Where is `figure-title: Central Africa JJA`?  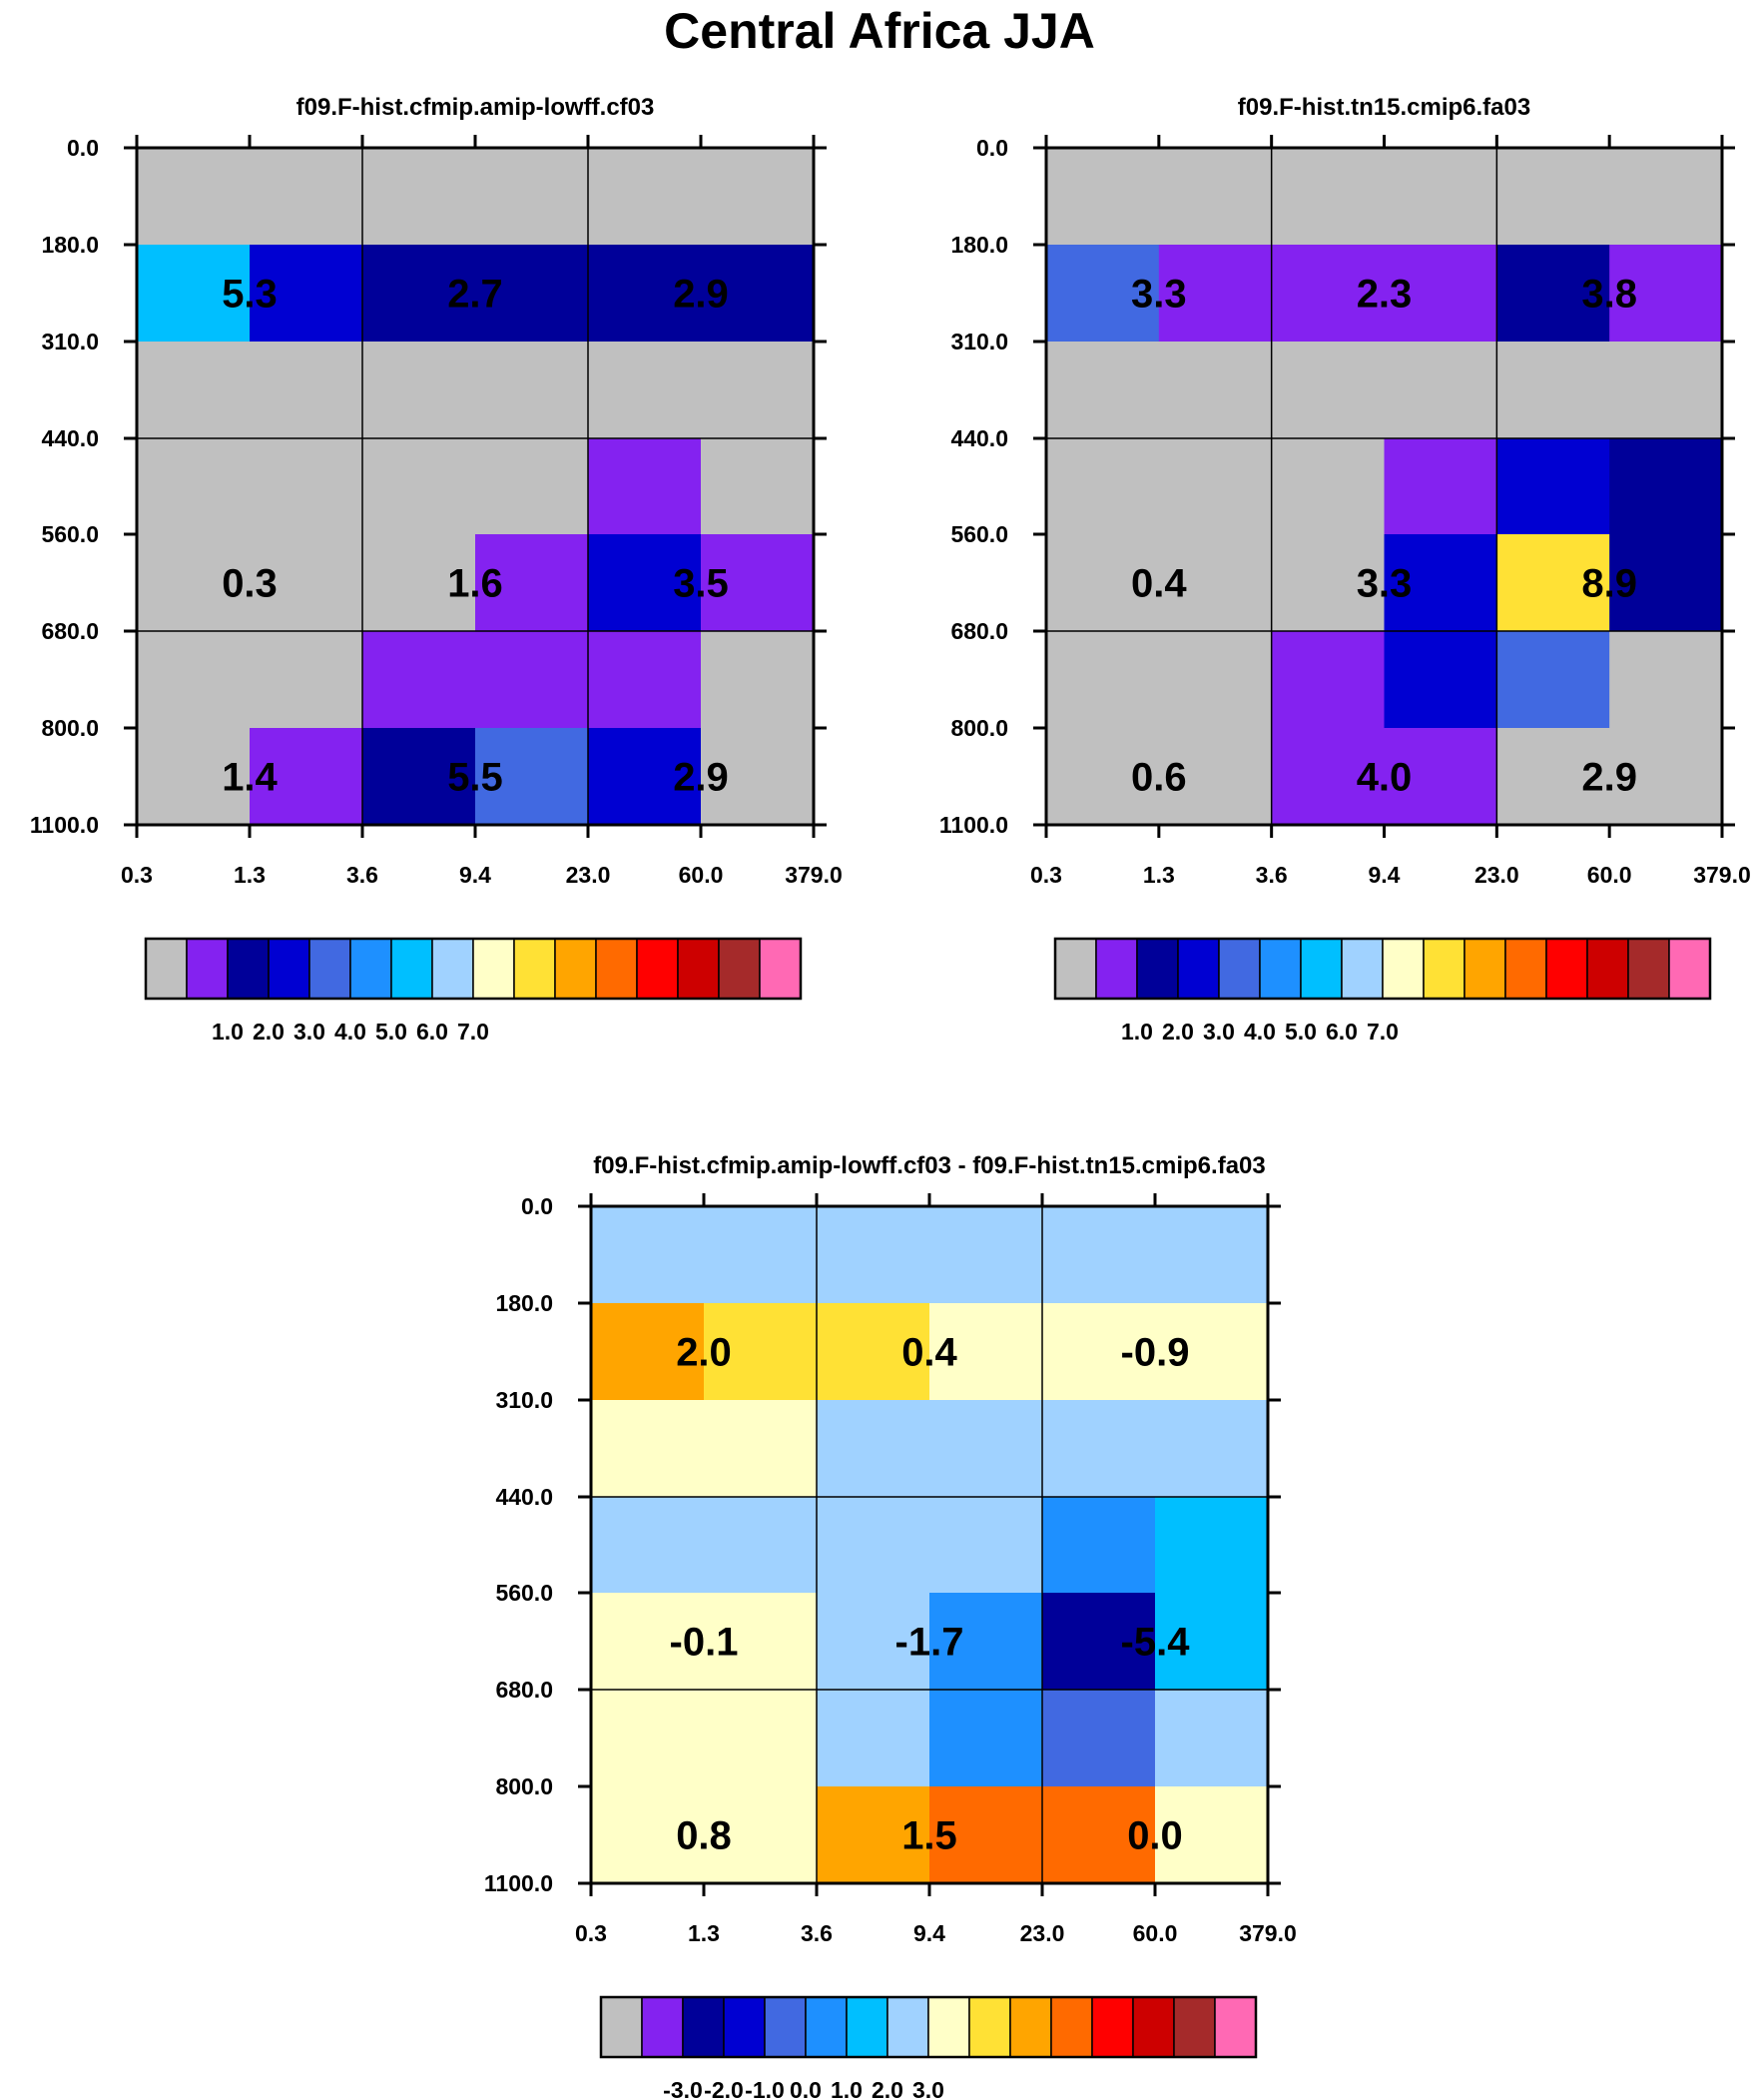 figure-title: Central Africa JJA is located at coordinates (880, 31).